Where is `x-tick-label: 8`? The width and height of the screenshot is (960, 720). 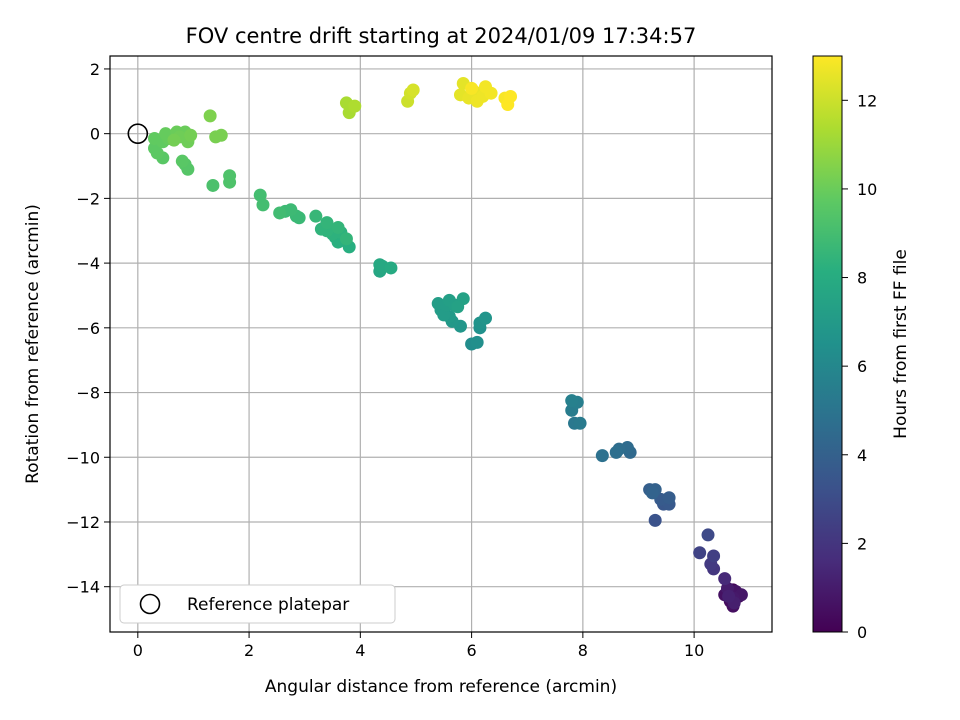
x-tick-label: 8 is located at coordinates (583, 650).